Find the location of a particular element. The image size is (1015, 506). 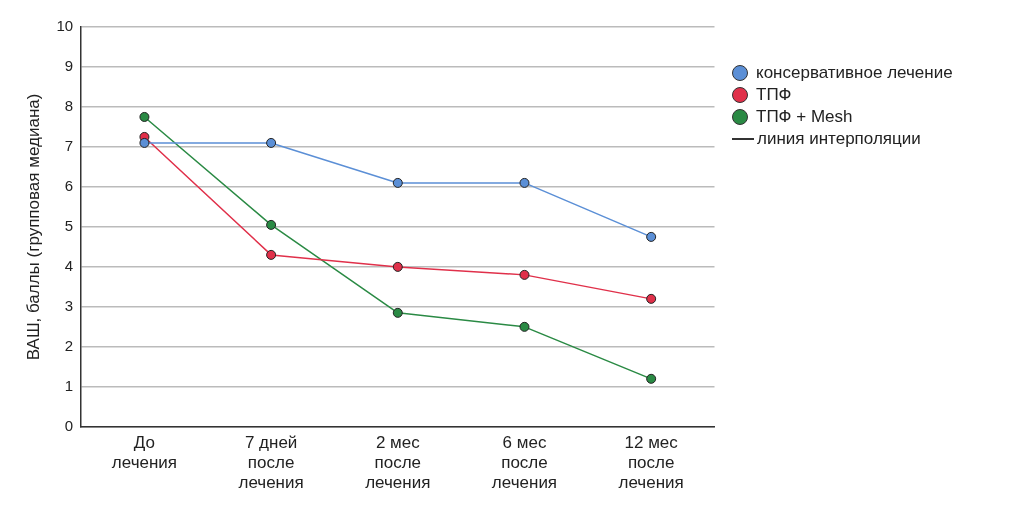

y-tick-label: 2 is located at coordinates (69, 345).